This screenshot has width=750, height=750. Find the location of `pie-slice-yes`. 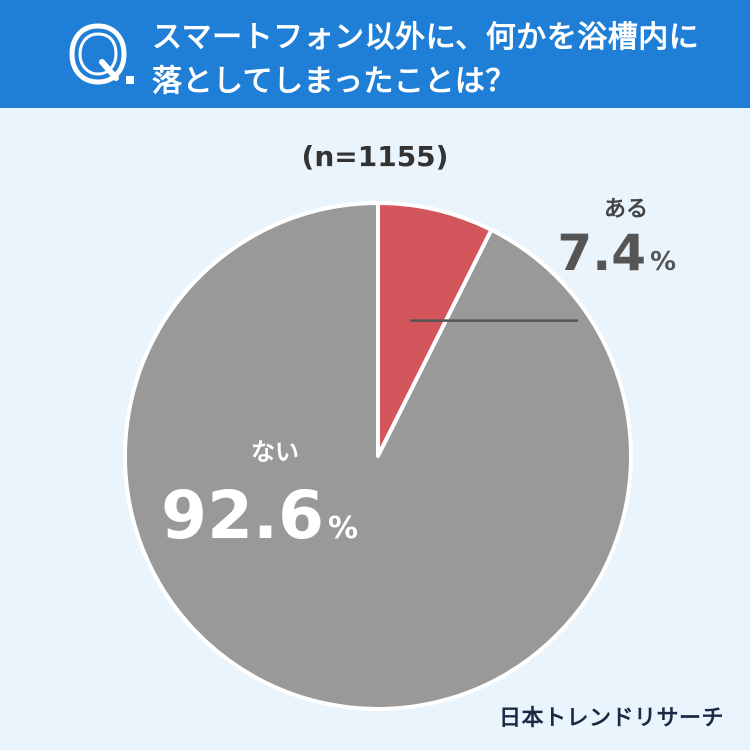

pie-slice-yes is located at coordinates (435, 329).